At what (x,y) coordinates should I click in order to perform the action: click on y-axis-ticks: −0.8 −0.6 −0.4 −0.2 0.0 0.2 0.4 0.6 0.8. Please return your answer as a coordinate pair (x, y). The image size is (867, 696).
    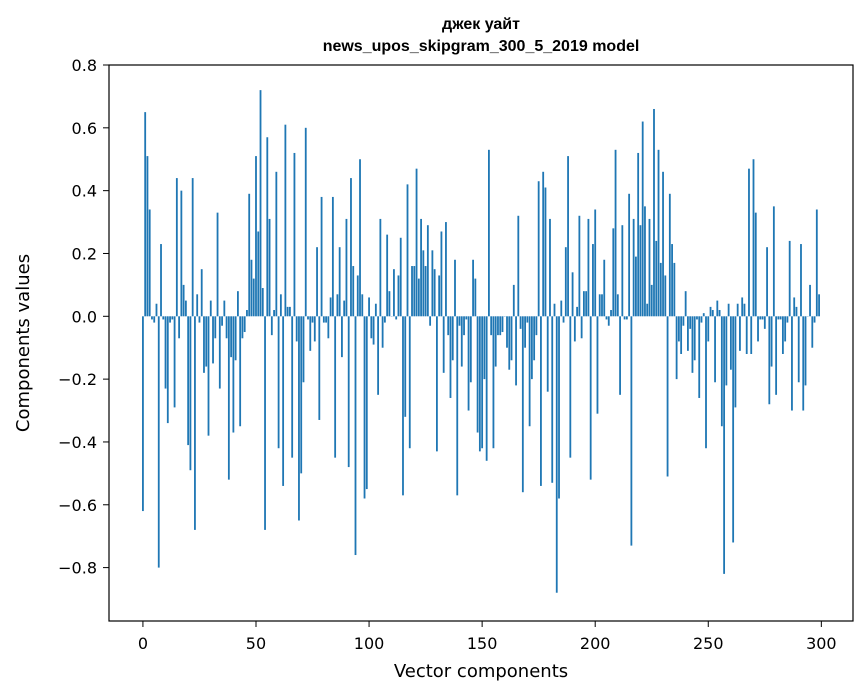
    Looking at the image, I should click on (83, 317).